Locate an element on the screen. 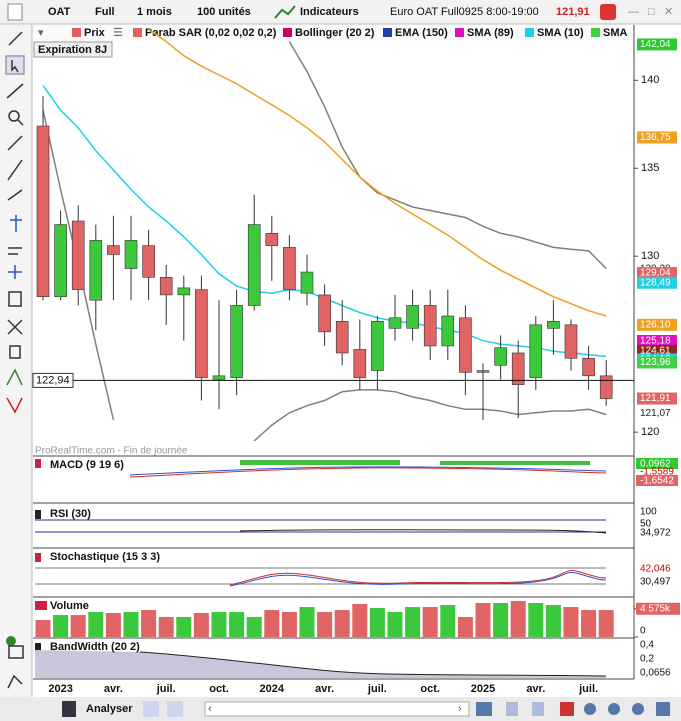  legend-entry: SMA is located at coordinates (615, 33).